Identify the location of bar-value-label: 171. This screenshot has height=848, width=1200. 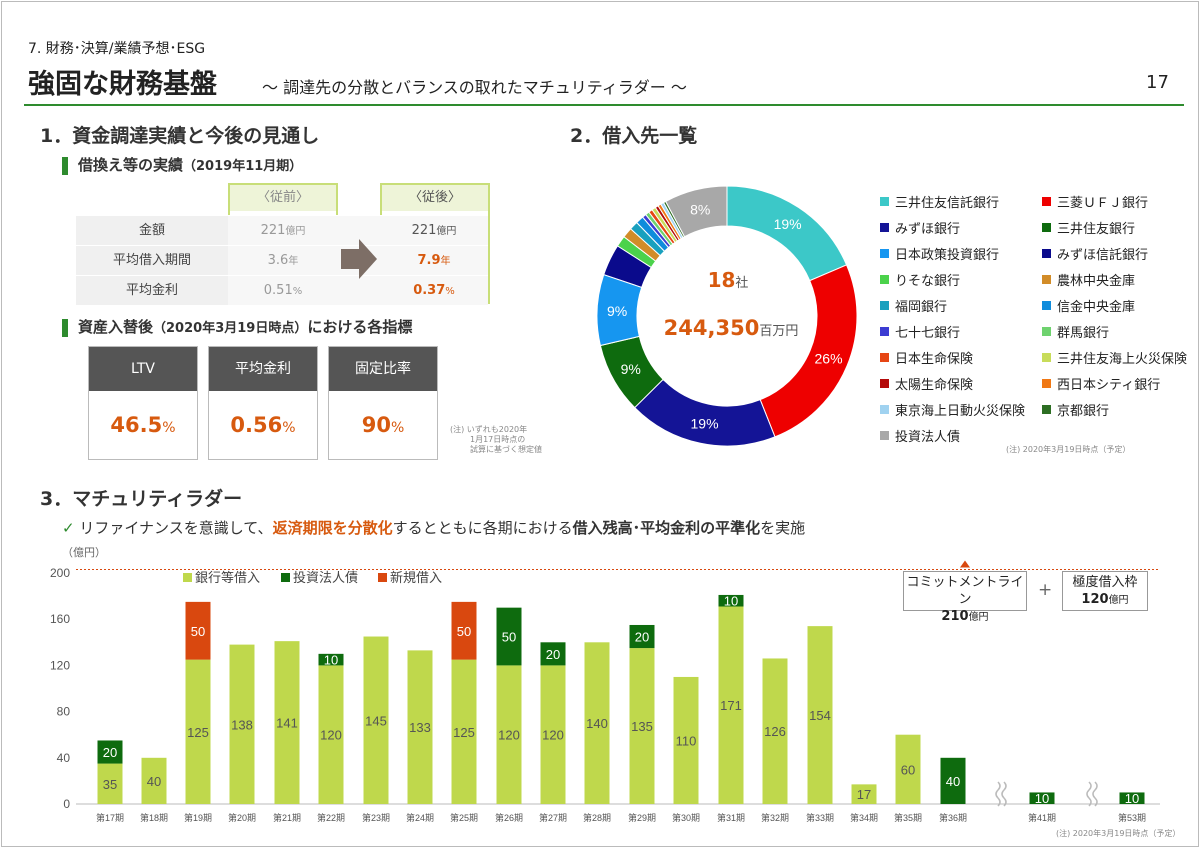
(731, 705).